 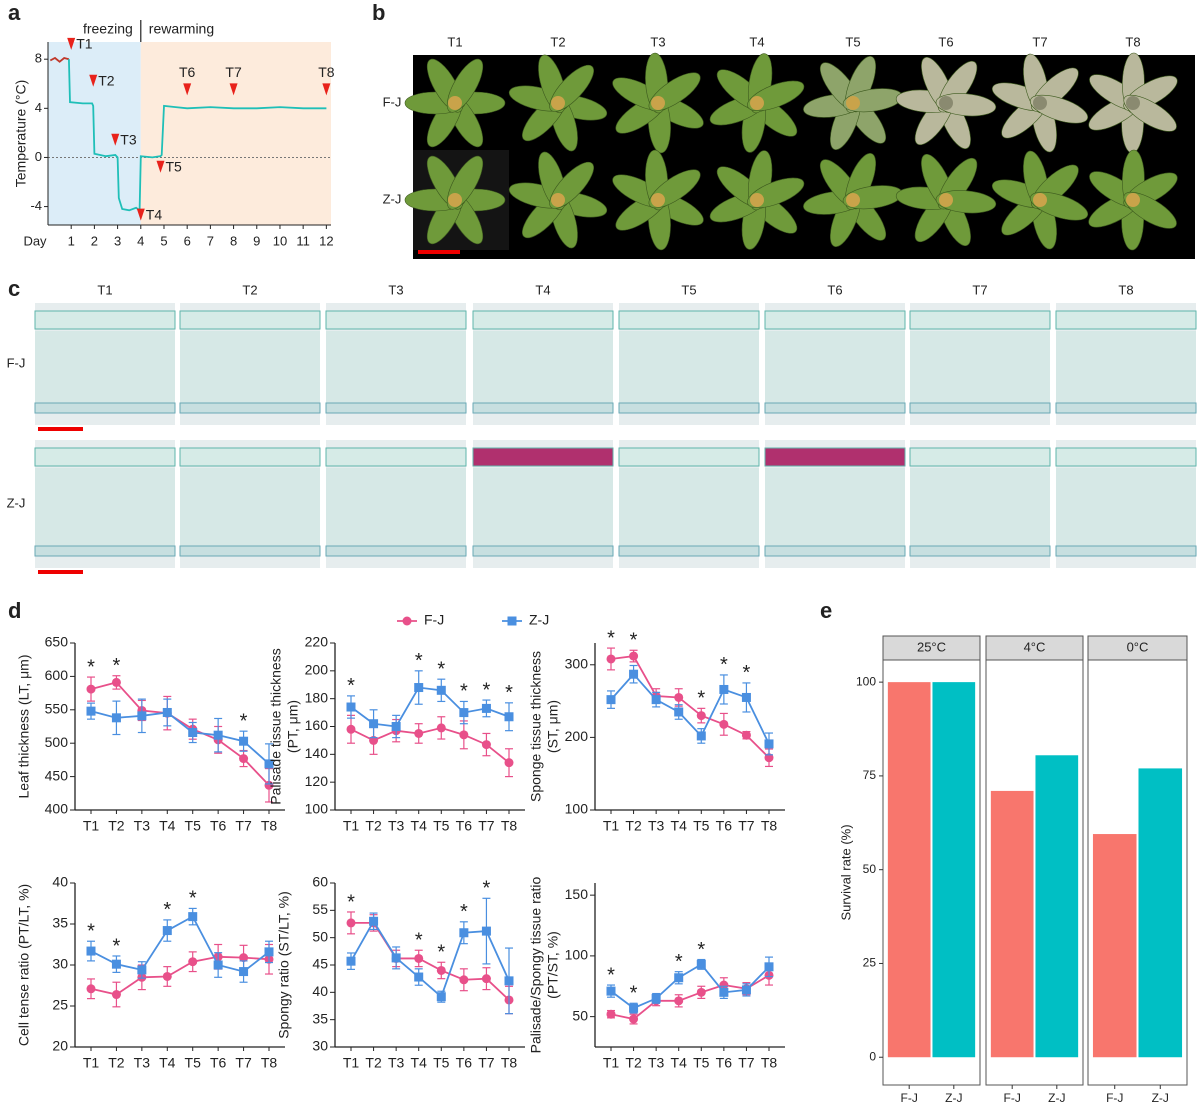 I want to click on event-label: T4, so click(x=154, y=214).